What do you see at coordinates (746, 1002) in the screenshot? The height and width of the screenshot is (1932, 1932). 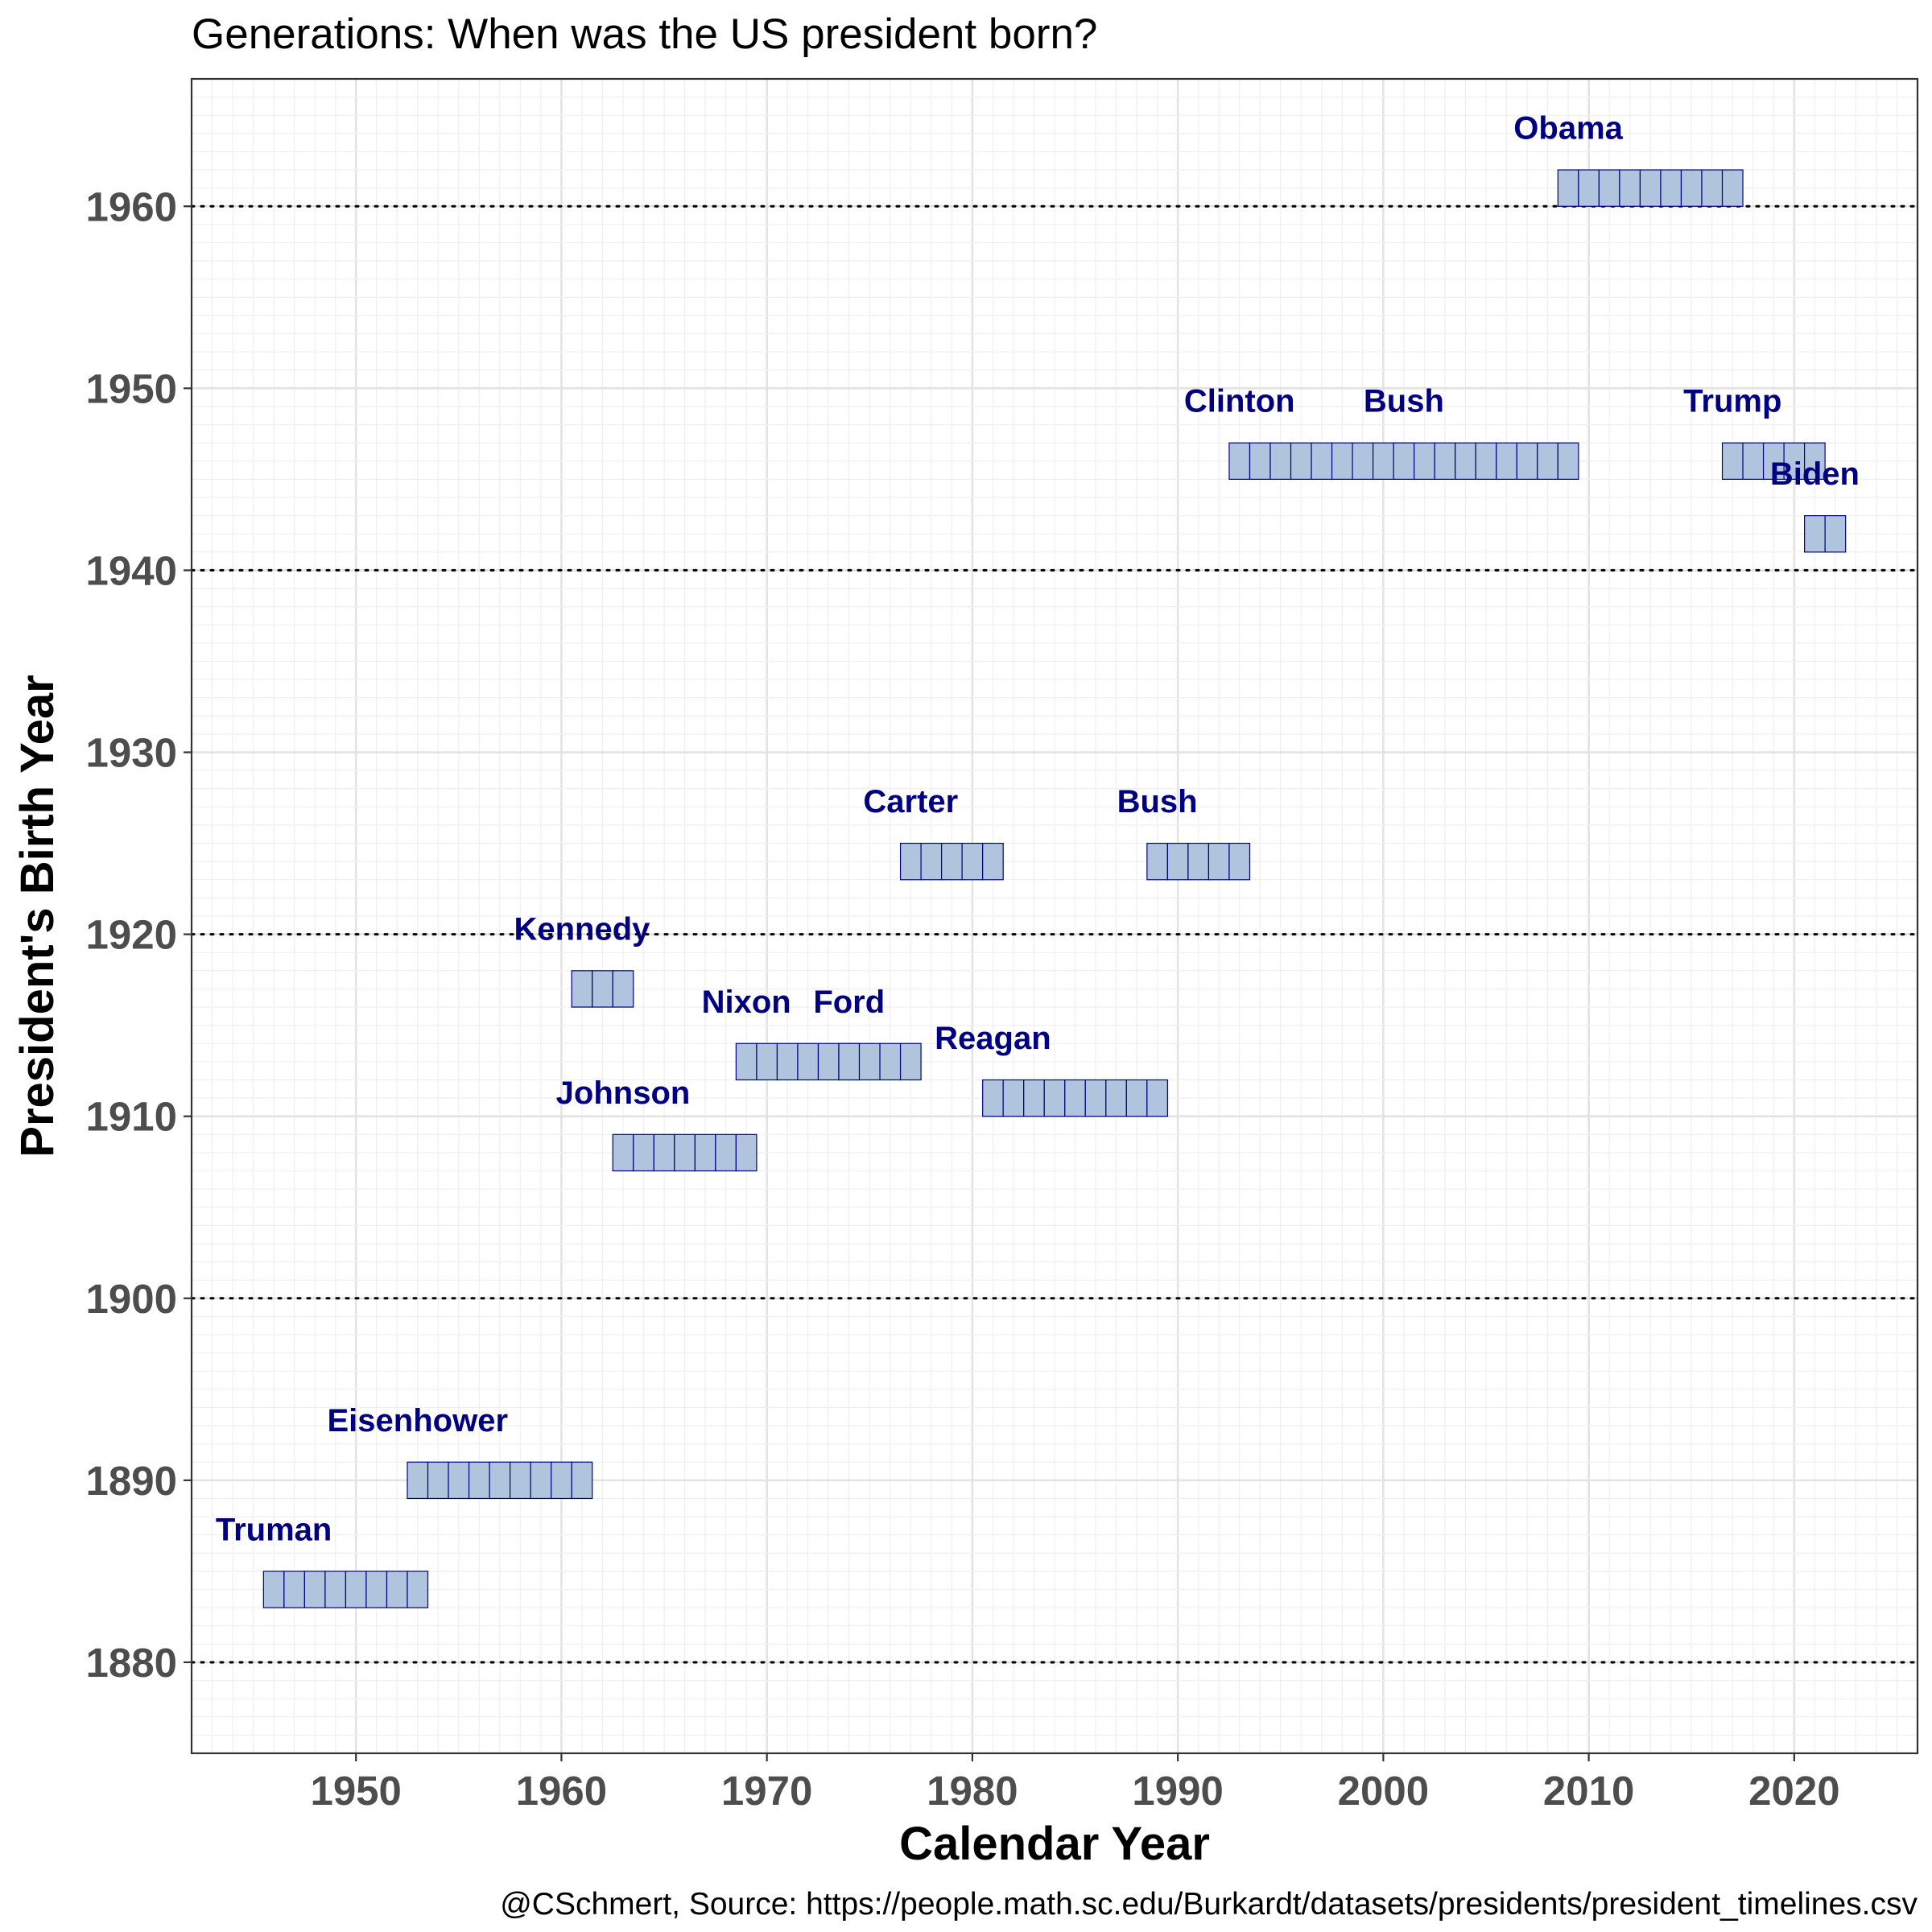 I see `president-label: Nixon` at bounding box center [746, 1002].